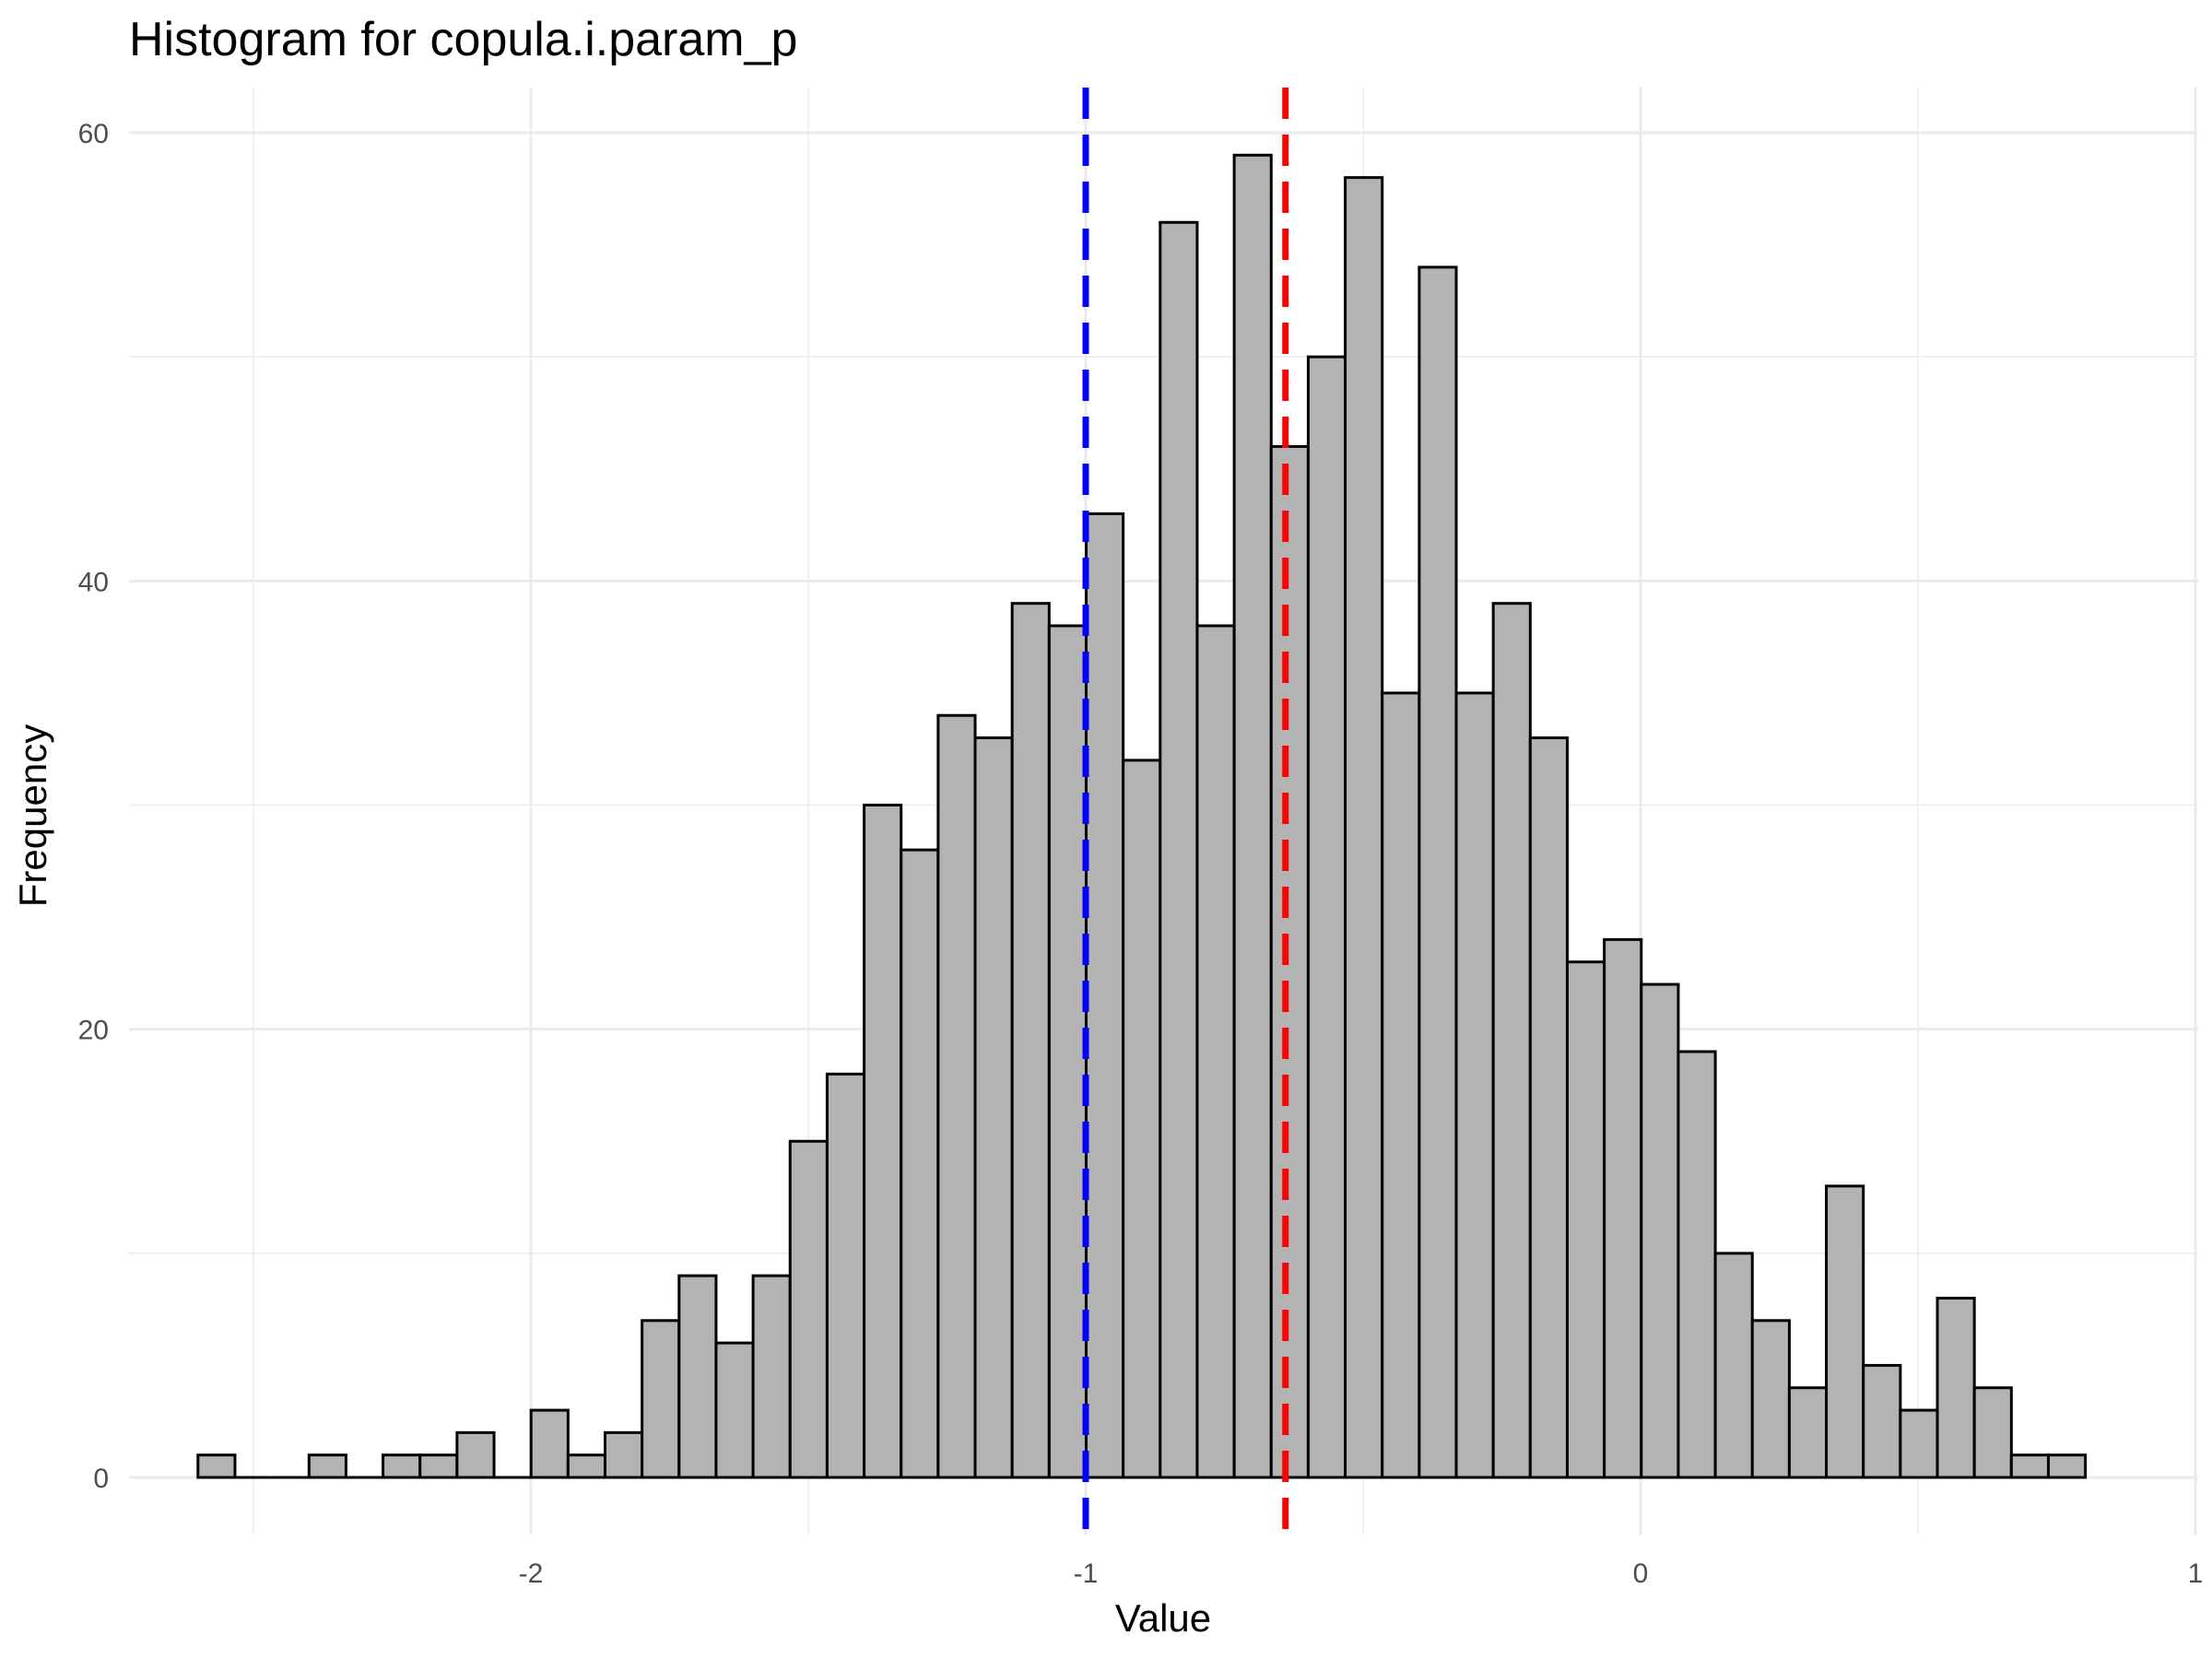 This screenshot has width=2212, height=1659. What do you see at coordinates (101, 1479) in the screenshot?
I see `y-tick-label: 0` at bounding box center [101, 1479].